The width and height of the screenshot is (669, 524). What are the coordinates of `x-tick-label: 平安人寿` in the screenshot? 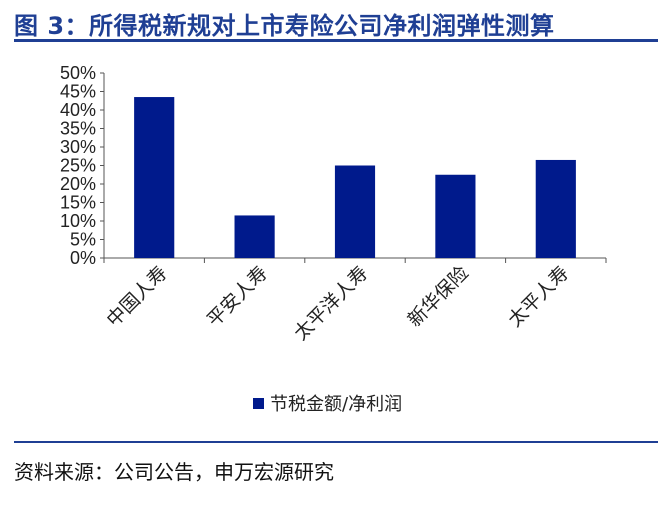 It's located at (237, 296).